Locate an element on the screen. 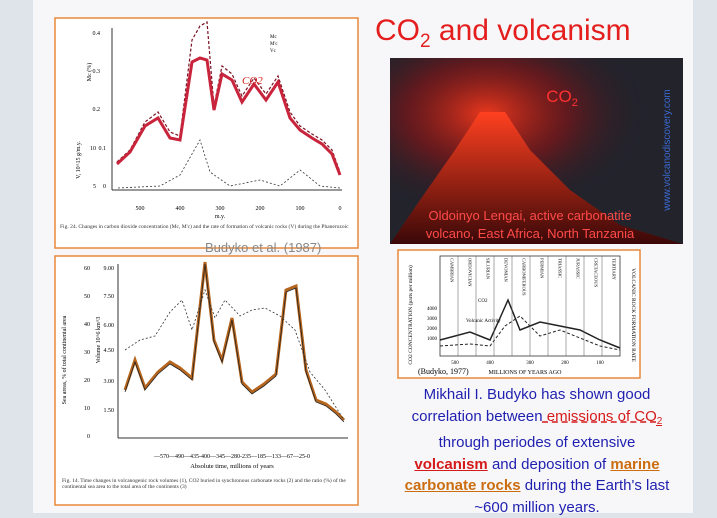  axis-title: Sea areas, % of total continental area is located at coordinates (64, 359).